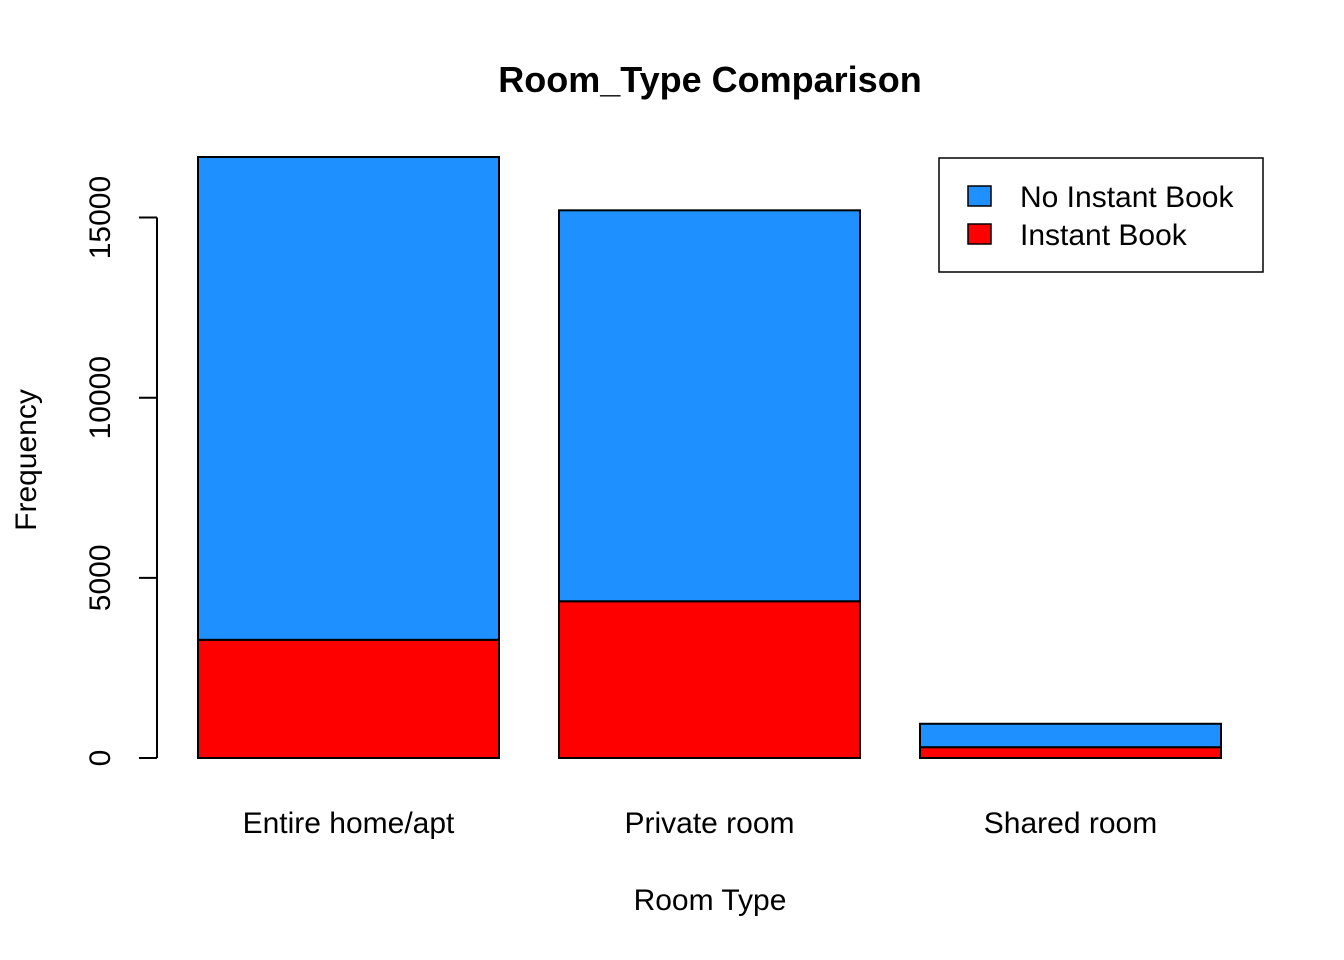 This screenshot has width=1344, height=960. I want to click on x-tick-label: Shared room, so click(1070, 823).